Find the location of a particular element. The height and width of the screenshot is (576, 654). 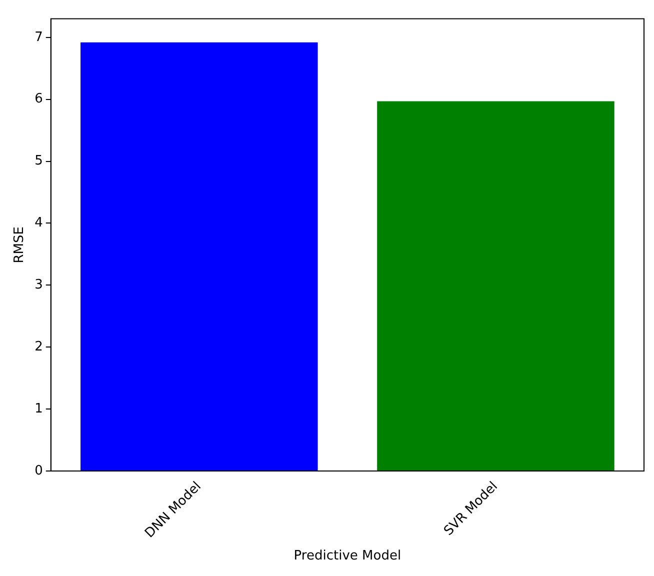

y-tick-label: 0 is located at coordinates (38, 470).